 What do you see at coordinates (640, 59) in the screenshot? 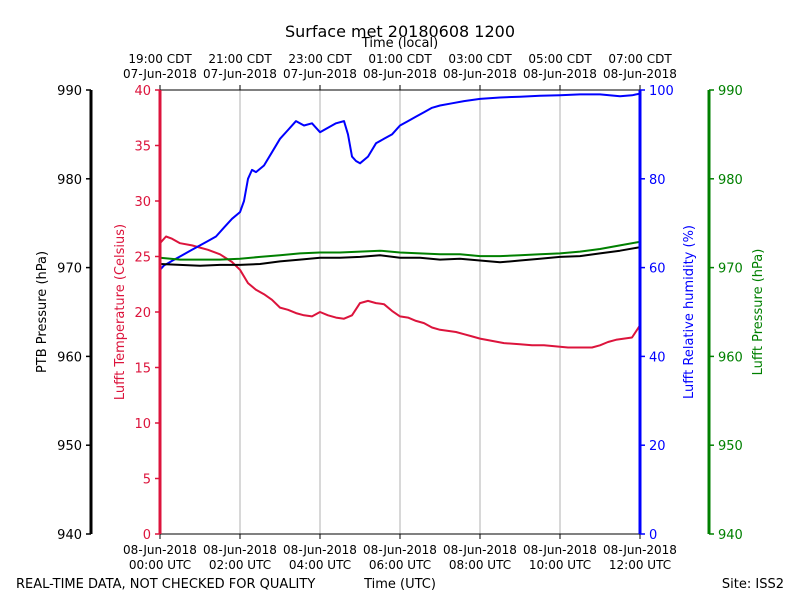
I see `x-tick-label-local-time: 07:00 CDT` at bounding box center [640, 59].